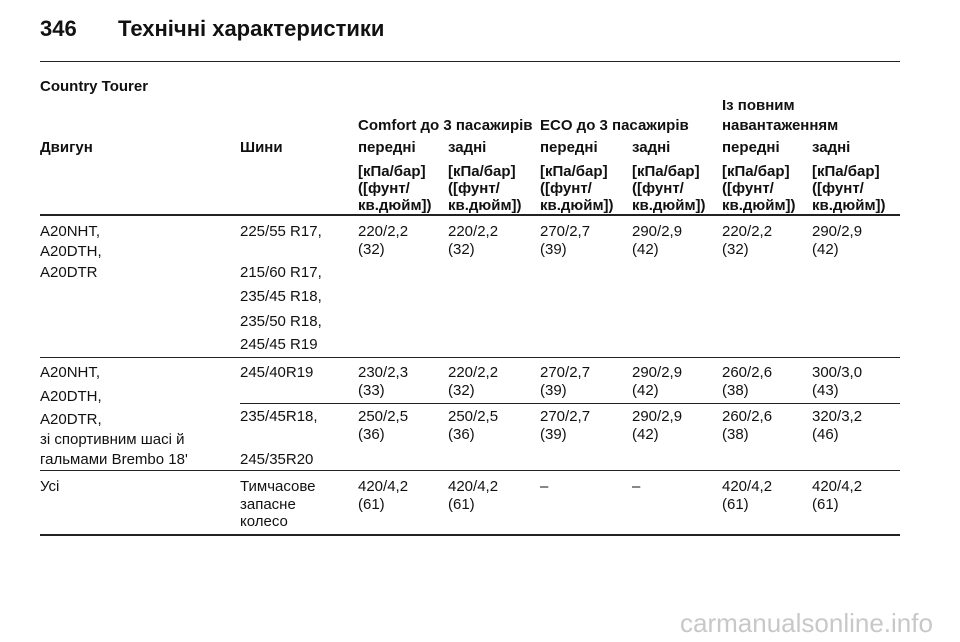 Image resolution: width=960 pixels, height=642 pixels. I want to click on section-title: Country Tourer, so click(94, 86).